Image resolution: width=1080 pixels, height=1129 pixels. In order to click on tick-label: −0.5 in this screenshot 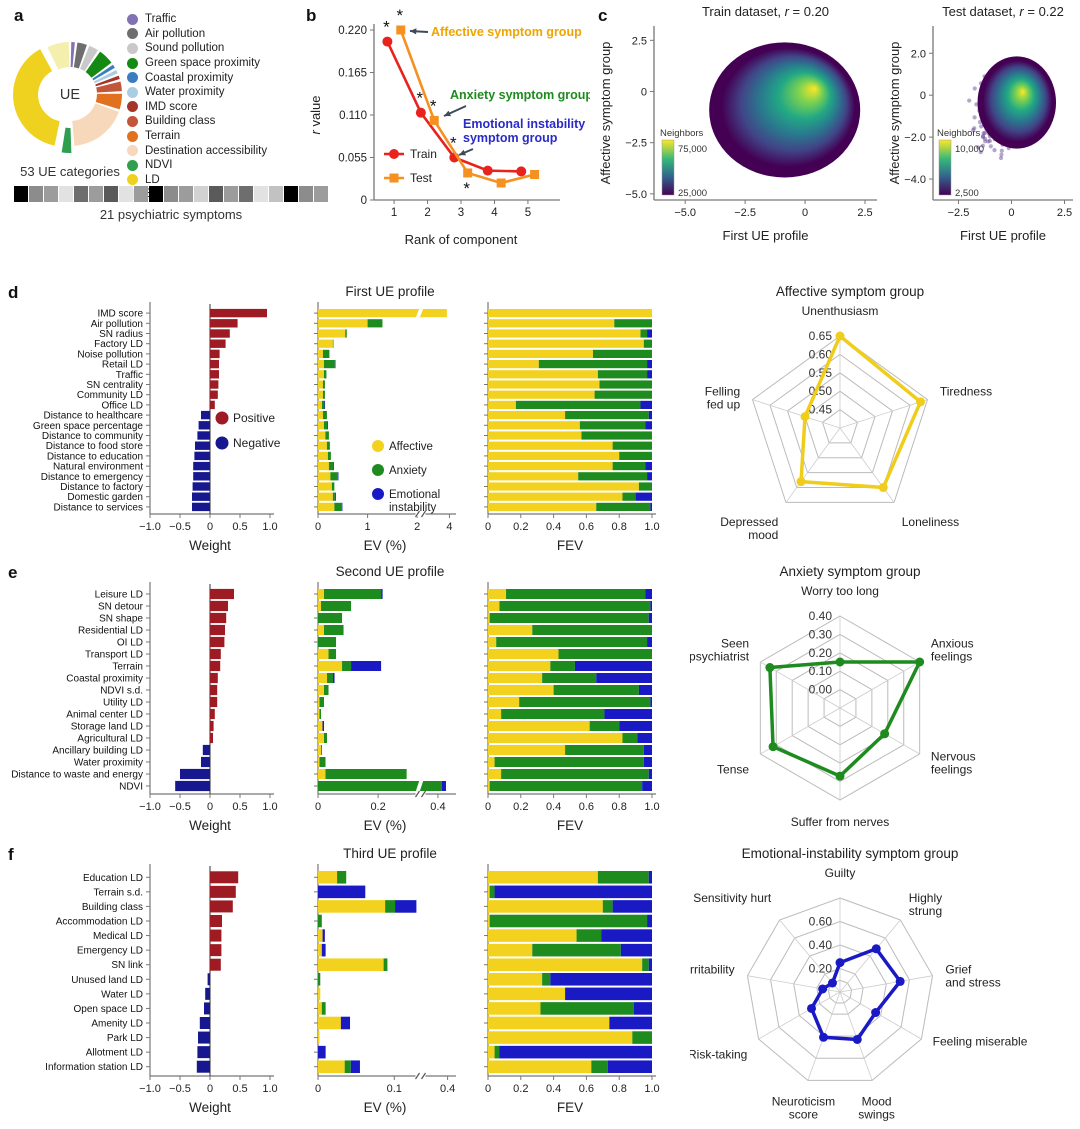, I will do `click(180, 527)`.